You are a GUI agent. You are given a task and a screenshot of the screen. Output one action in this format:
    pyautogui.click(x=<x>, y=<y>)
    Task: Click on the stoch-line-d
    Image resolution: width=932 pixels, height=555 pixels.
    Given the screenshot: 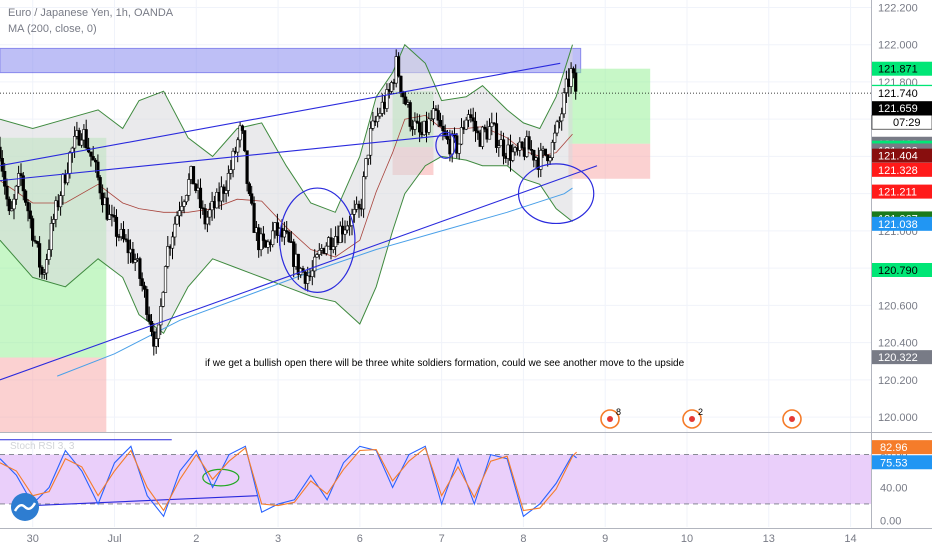 What is the action you would take?
    pyautogui.click(x=288, y=479)
    